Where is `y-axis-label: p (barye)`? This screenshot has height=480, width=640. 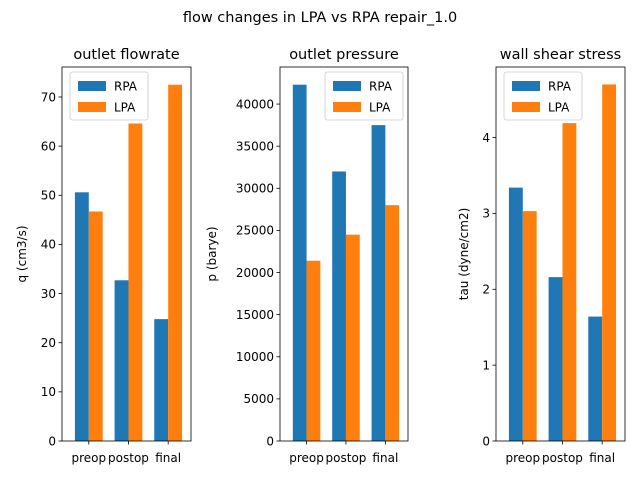 y-axis-label: p (barye) is located at coordinates (212, 253).